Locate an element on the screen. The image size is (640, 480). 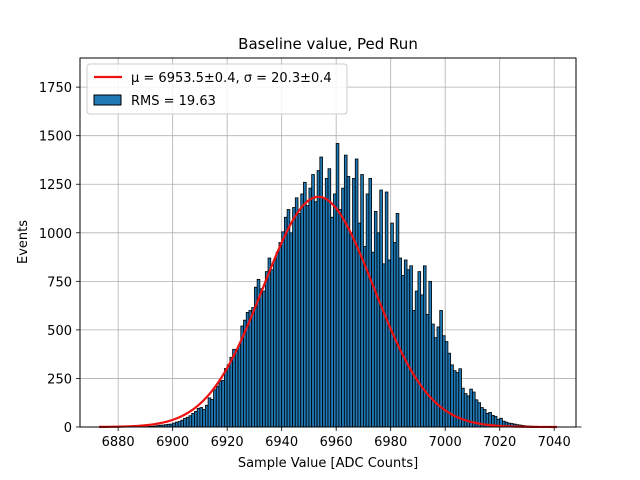
y-tick-label: 250 is located at coordinates (59, 379).